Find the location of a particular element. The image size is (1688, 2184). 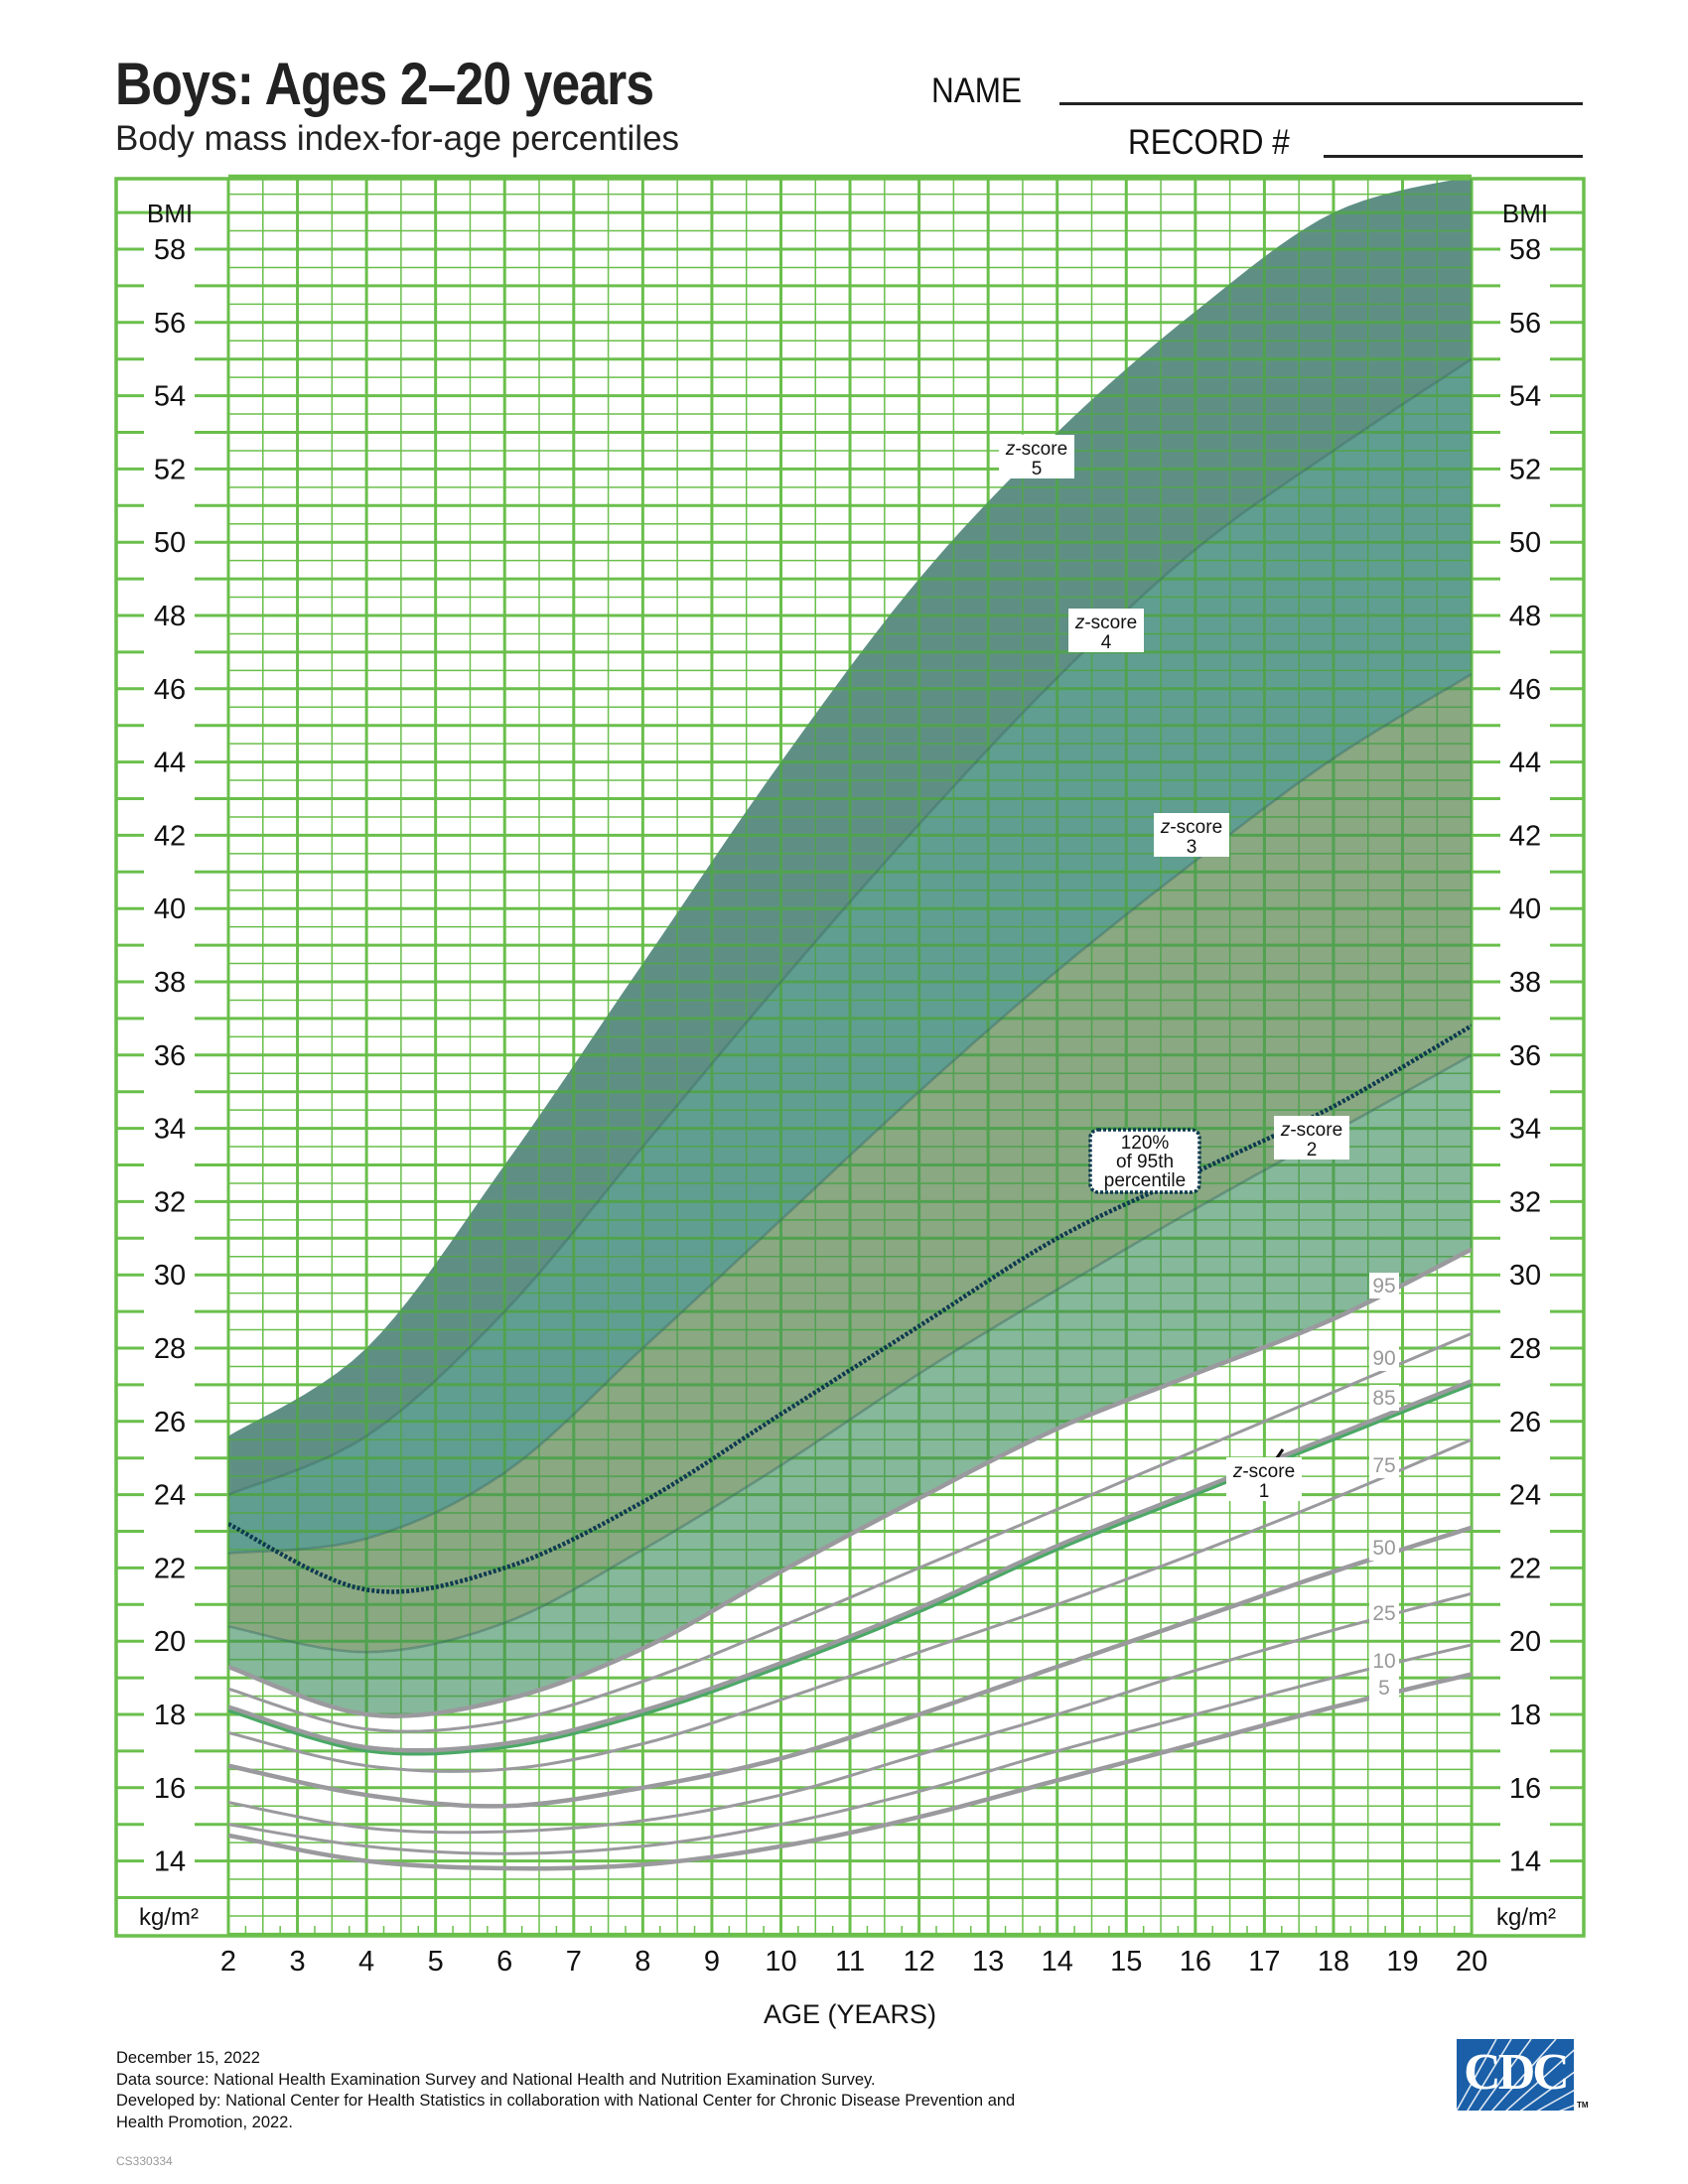

name-field-line is located at coordinates (1321, 103).